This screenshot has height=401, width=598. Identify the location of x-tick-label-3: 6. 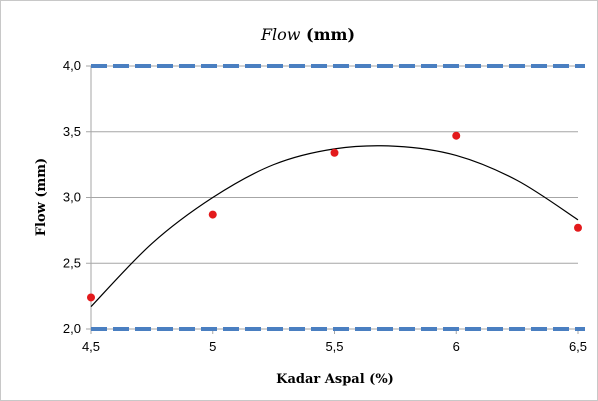
(456, 346).